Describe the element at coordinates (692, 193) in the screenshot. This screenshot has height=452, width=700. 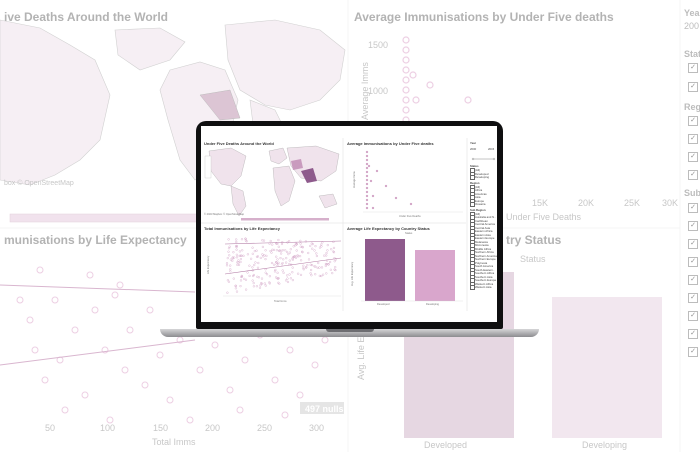
I see `bg-side-subregion: Sub R` at that location.